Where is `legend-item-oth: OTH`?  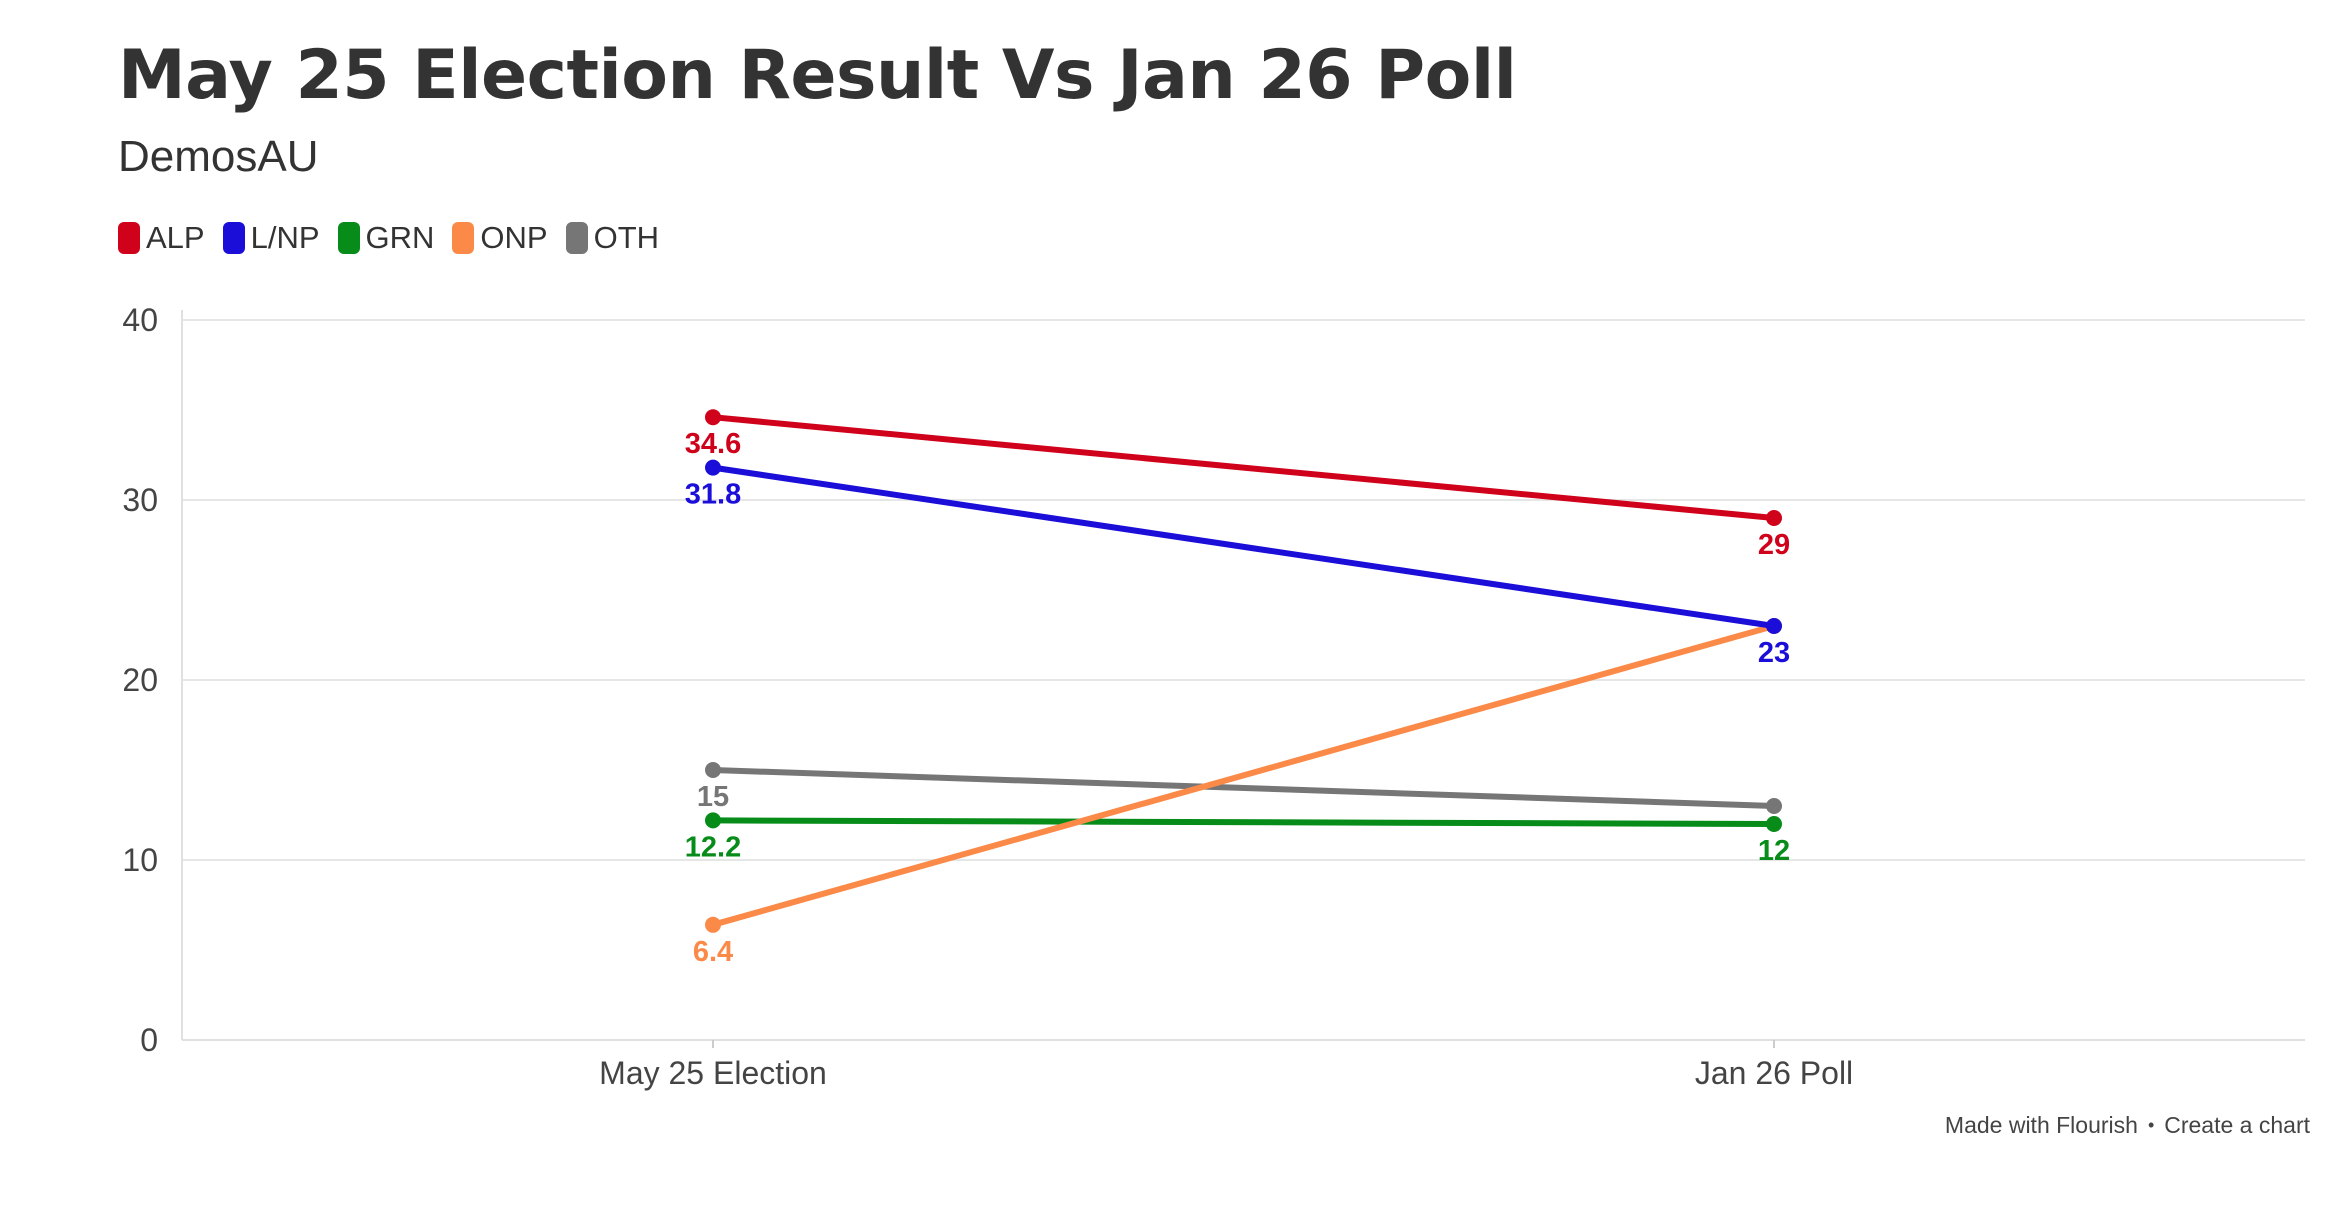 legend-item-oth: OTH is located at coordinates (612, 238).